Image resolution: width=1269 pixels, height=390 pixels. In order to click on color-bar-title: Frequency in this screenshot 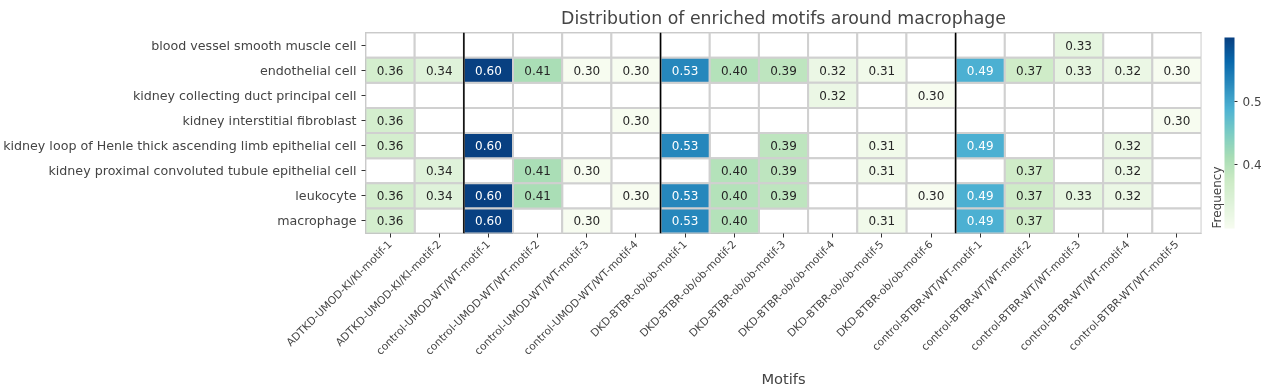, I will do `click(1216, 197)`.